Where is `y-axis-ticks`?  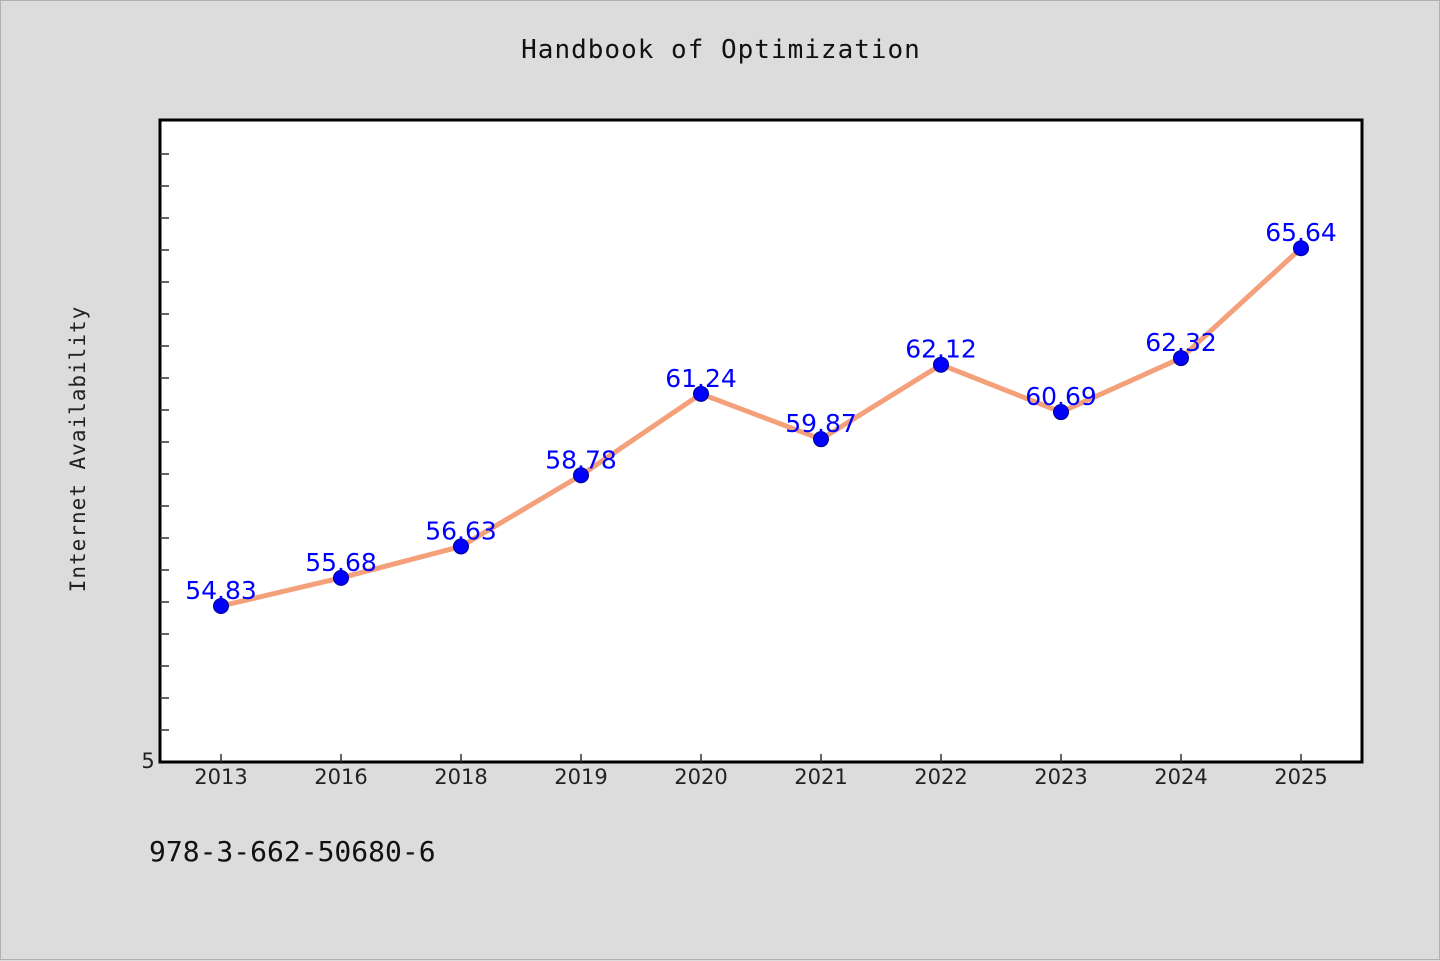
y-axis-ticks is located at coordinates (164, 442).